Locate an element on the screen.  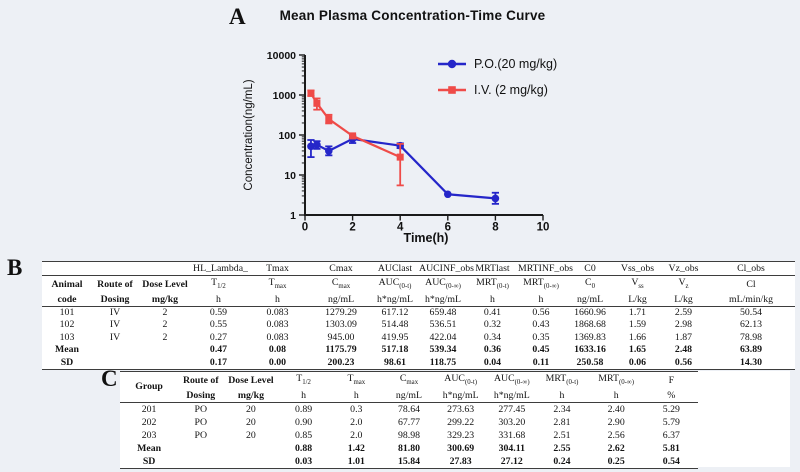
y-tick-label: 100 is located at coordinates (287, 136).